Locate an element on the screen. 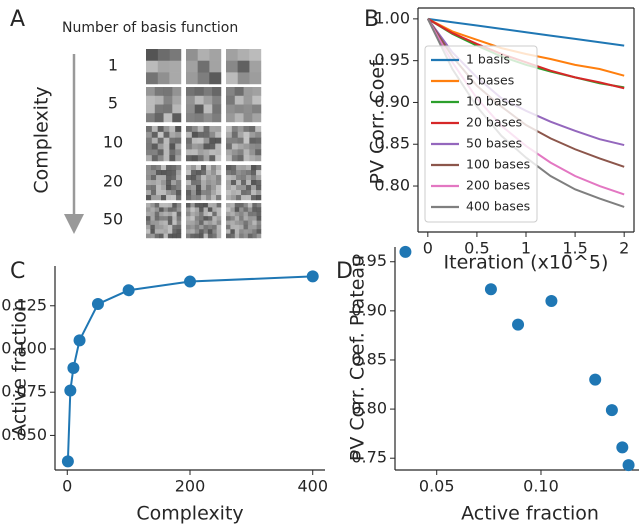  x-tick-label: 0 is located at coordinates (428, 248).